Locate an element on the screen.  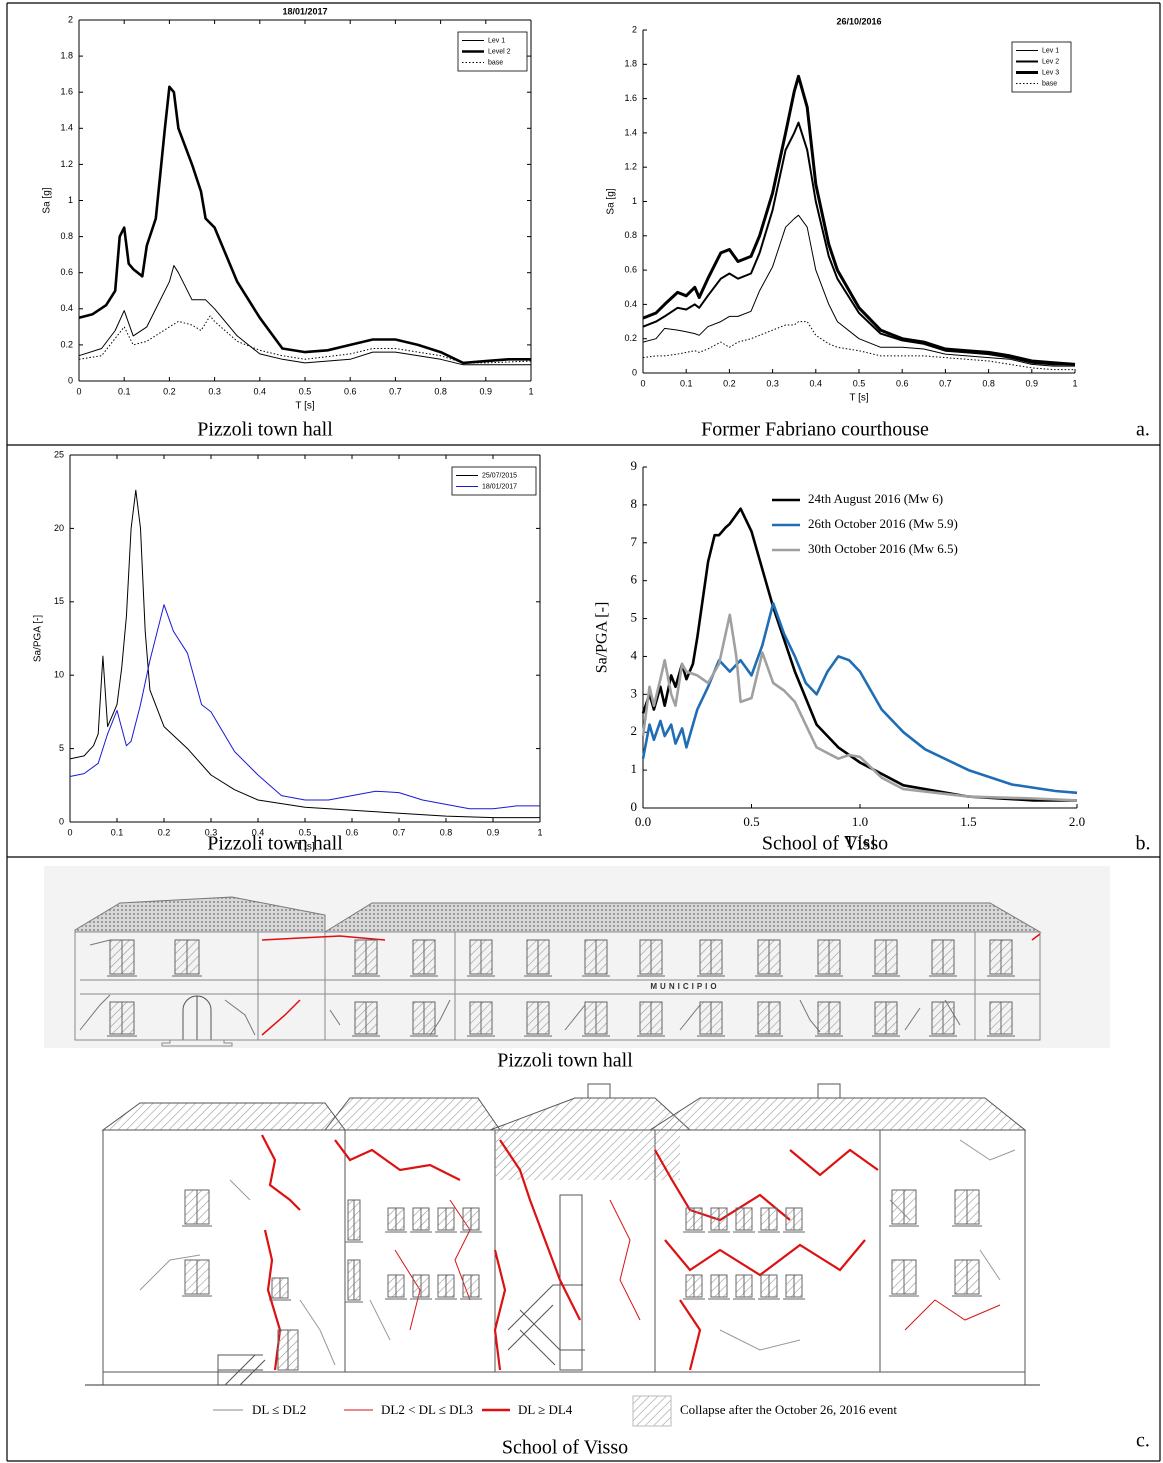
y-axis-label: Sa [g] is located at coordinates (47, 200).